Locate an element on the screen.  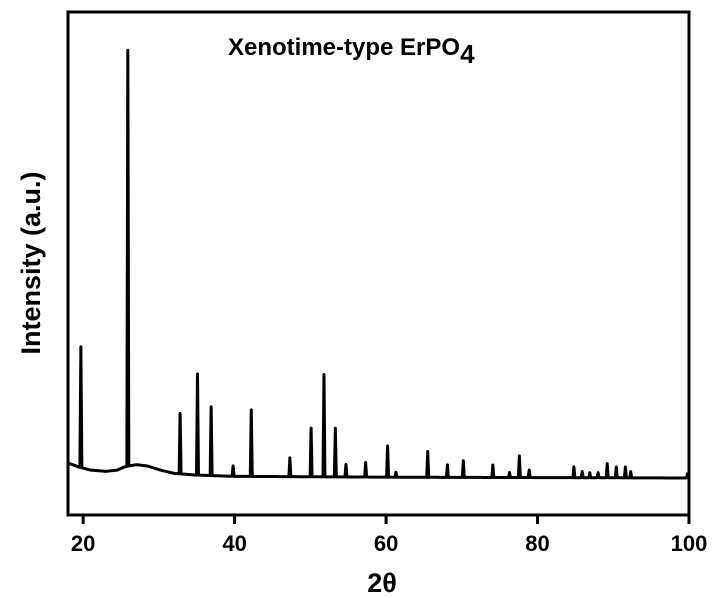
chart-title: Xenotime-type ErPO4 is located at coordinates (351, 51).